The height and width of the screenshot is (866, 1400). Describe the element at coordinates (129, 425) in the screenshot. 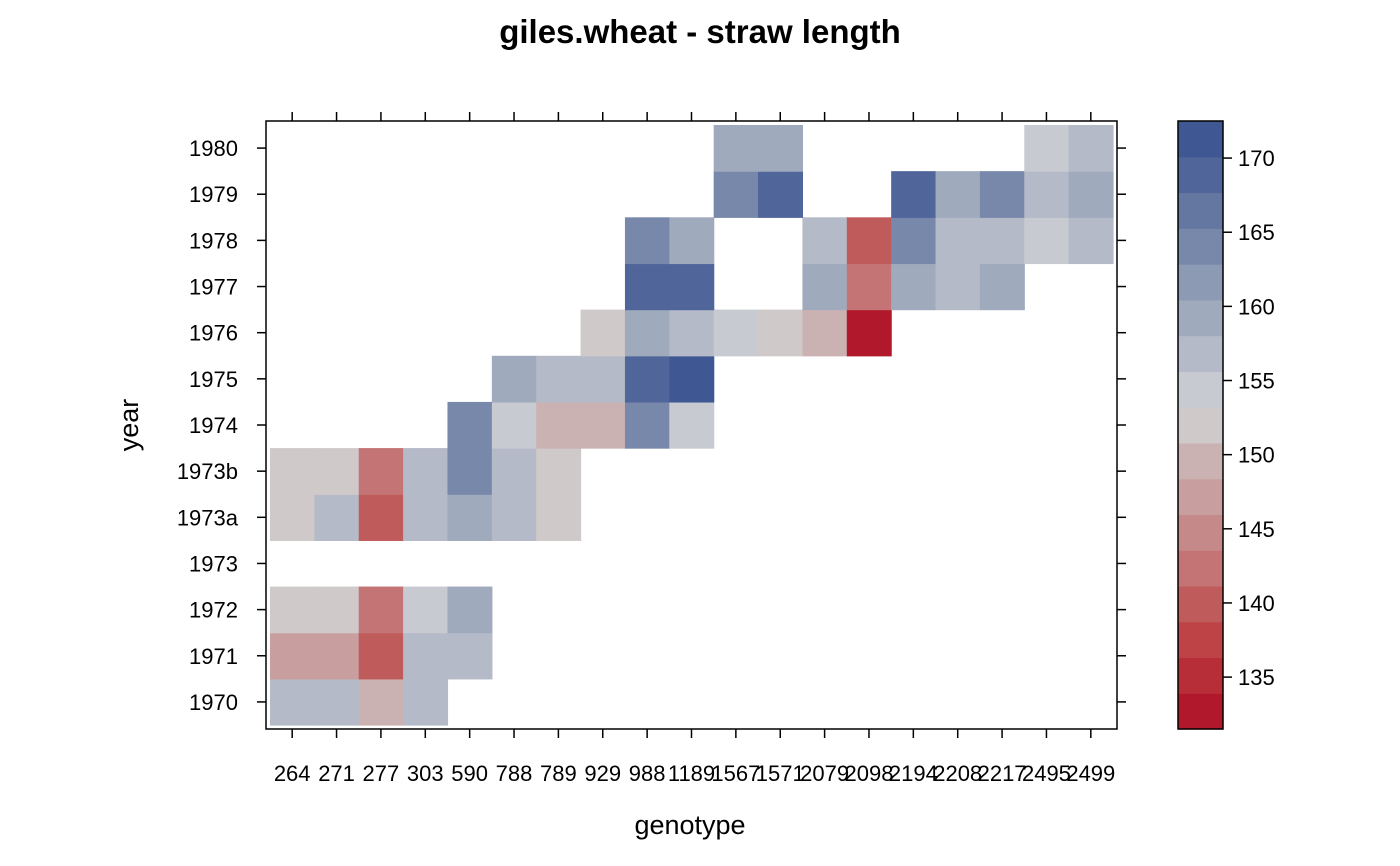

I see `y-axis-label: year` at that location.